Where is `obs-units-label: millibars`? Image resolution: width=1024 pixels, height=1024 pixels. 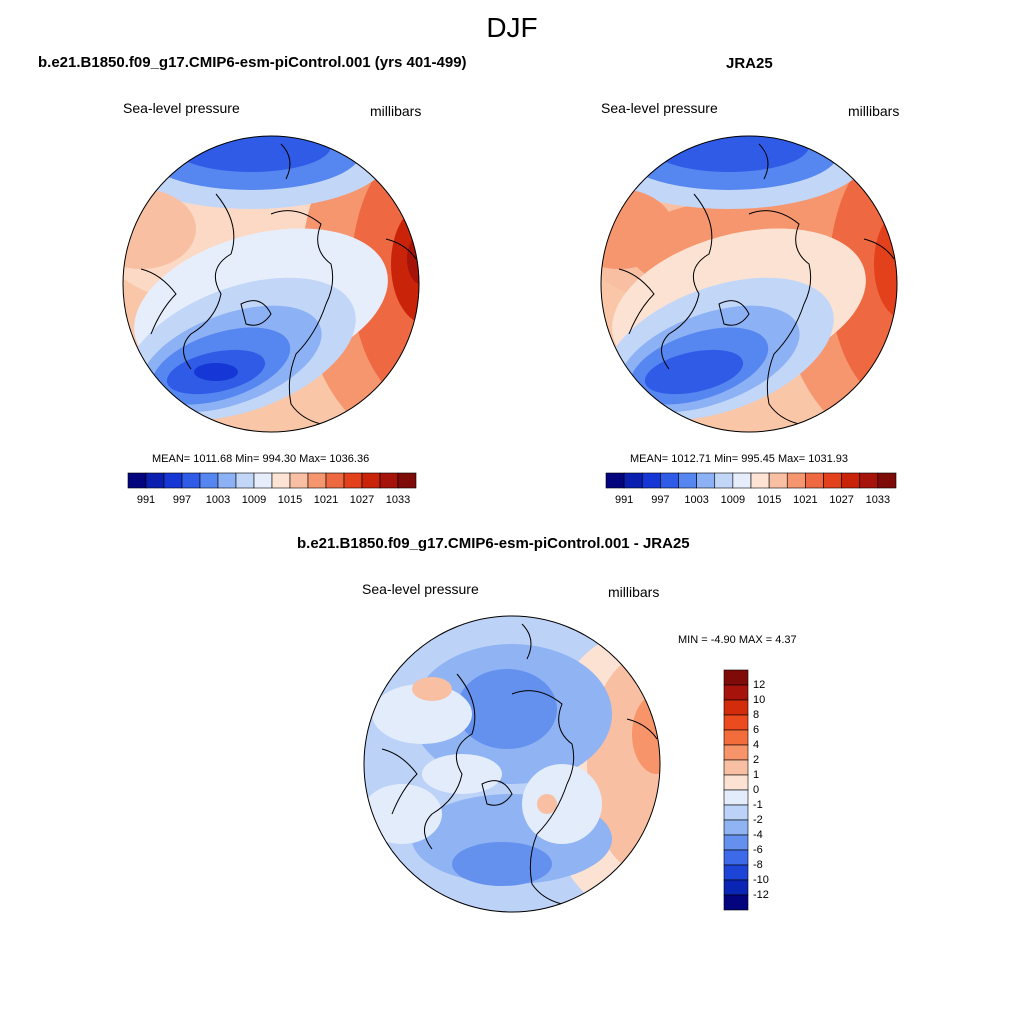 obs-units-label: millibars is located at coordinates (874, 111).